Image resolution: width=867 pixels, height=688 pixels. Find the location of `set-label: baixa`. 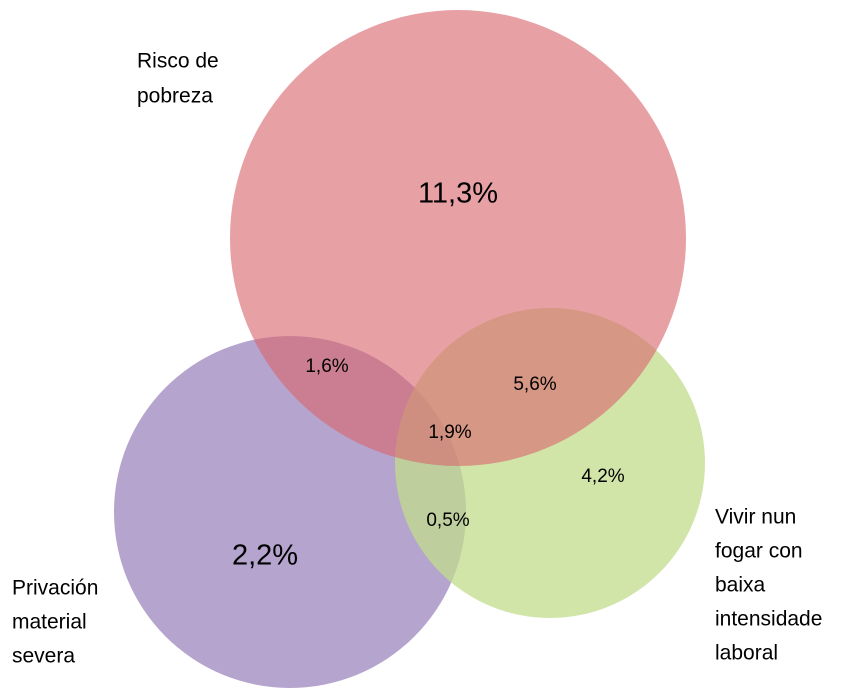

set-label: baixa is located at coordinates (740, 585).